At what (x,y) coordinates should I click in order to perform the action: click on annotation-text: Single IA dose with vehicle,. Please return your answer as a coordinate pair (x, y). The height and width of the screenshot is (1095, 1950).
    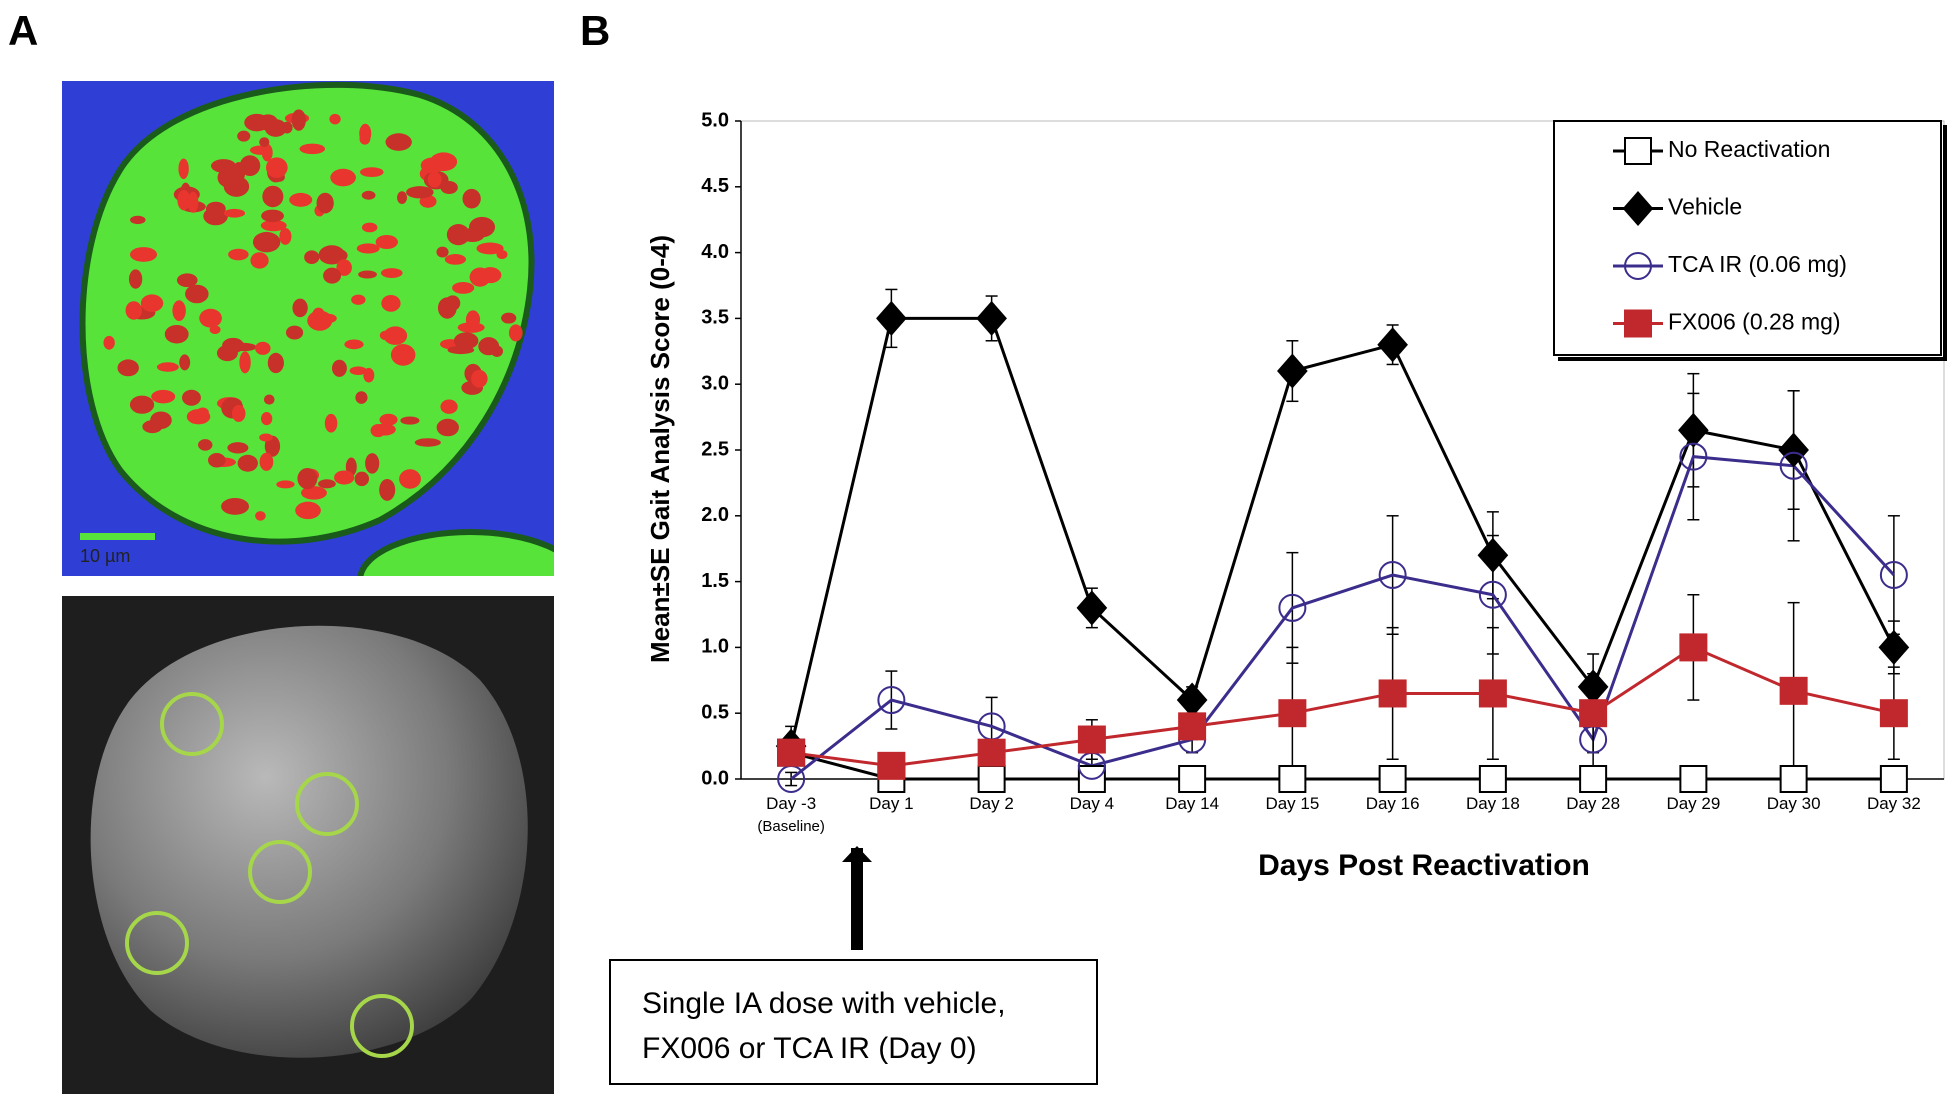
    Looking at the image, I should click on (824, 1003).